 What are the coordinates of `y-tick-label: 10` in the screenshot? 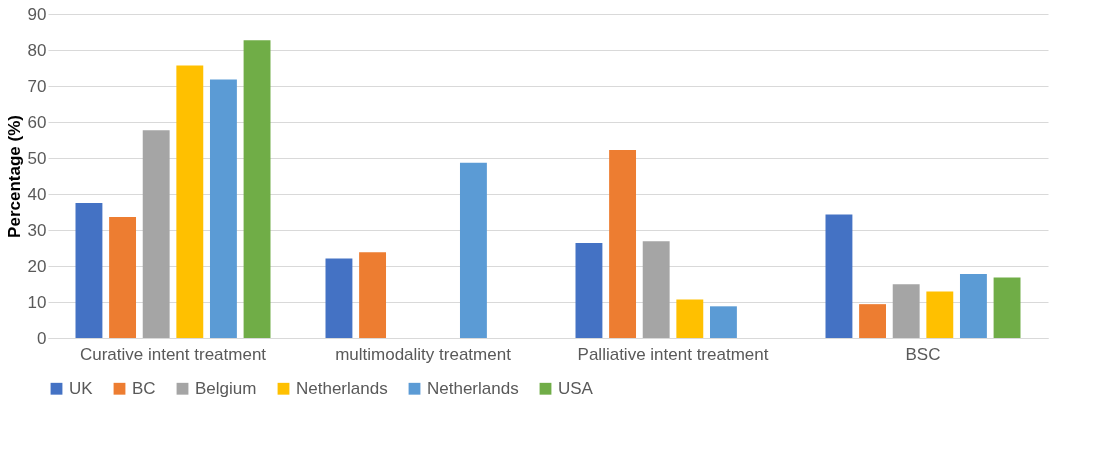 It's located at (37, 302).